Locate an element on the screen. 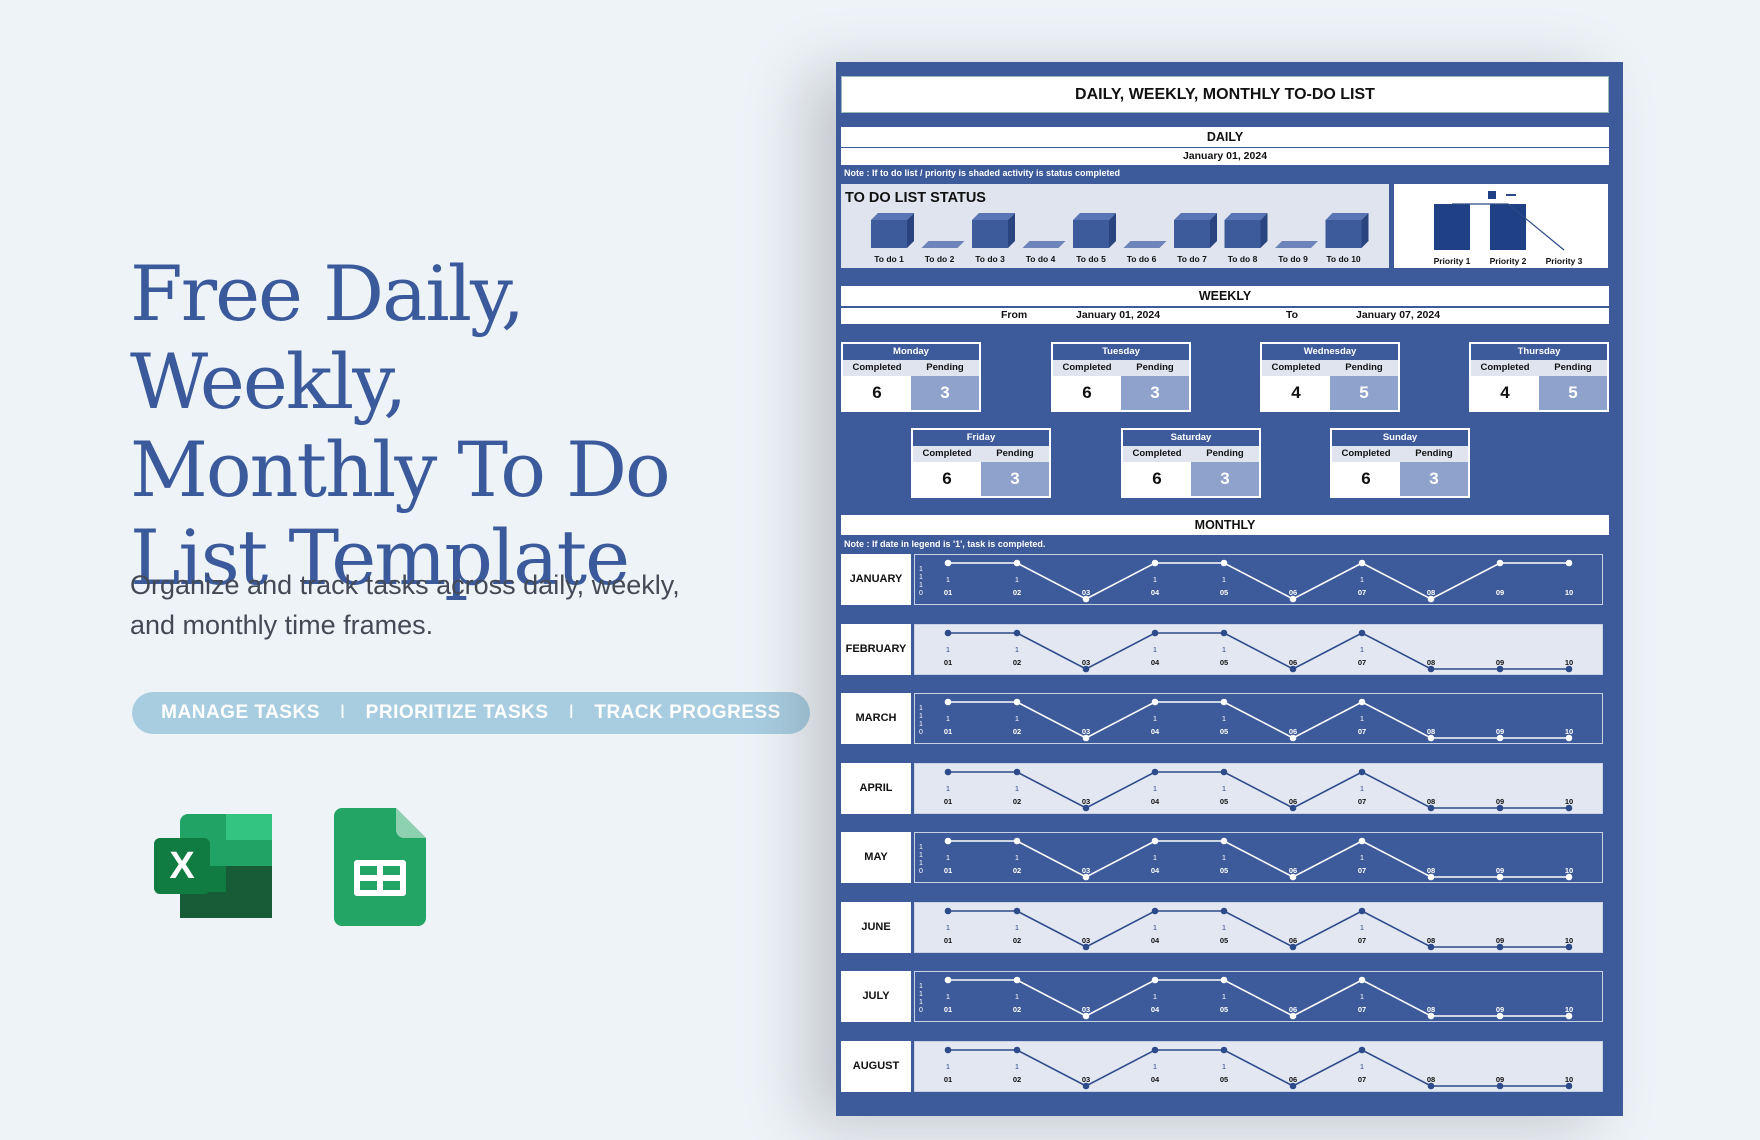 Image resolution: width=1760 pixels, height=1140 pixels. y-axis-label: 0 is located at coordinates (921, 593).